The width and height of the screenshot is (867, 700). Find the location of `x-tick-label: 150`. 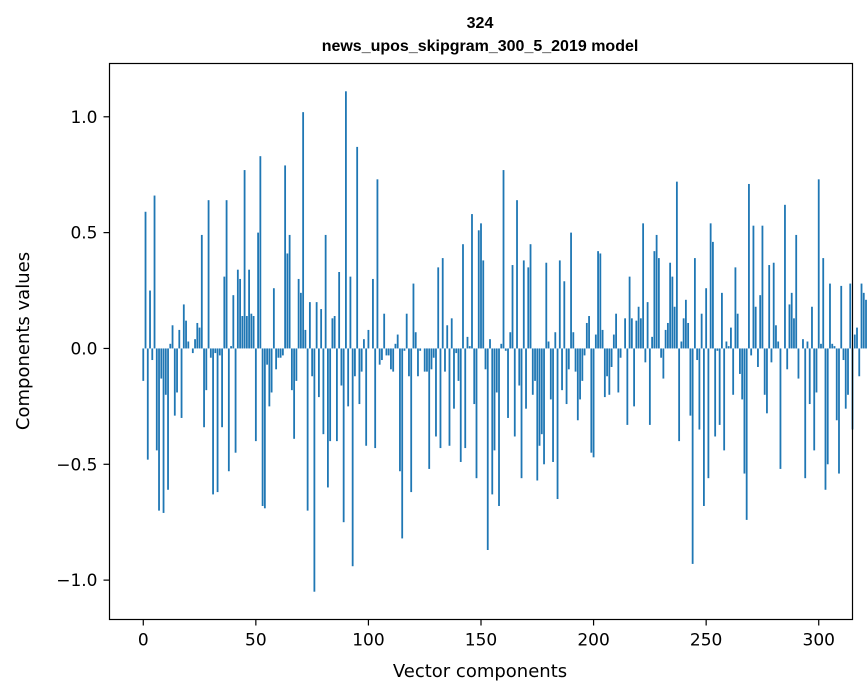

x-tick-label: 150 is located at coordinates (481, 641).